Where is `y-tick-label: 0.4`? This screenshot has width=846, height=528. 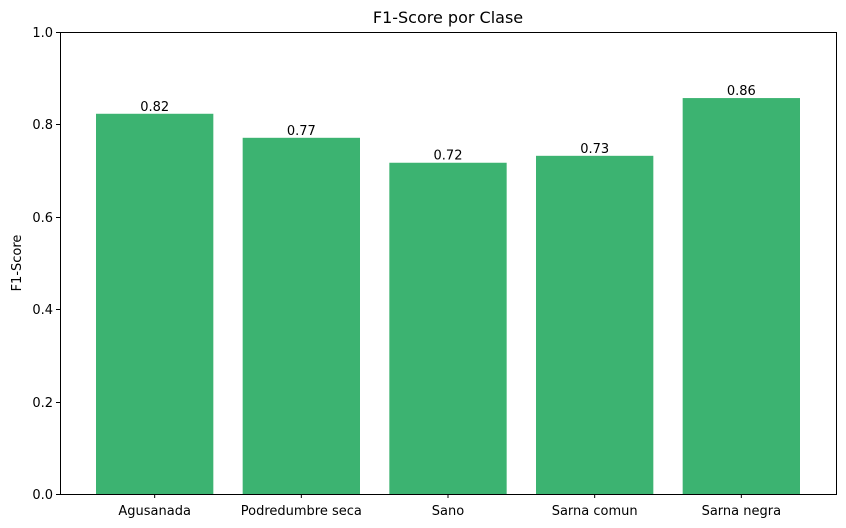
y-tick-label: 0.4 is located at coordinates (42, 310).